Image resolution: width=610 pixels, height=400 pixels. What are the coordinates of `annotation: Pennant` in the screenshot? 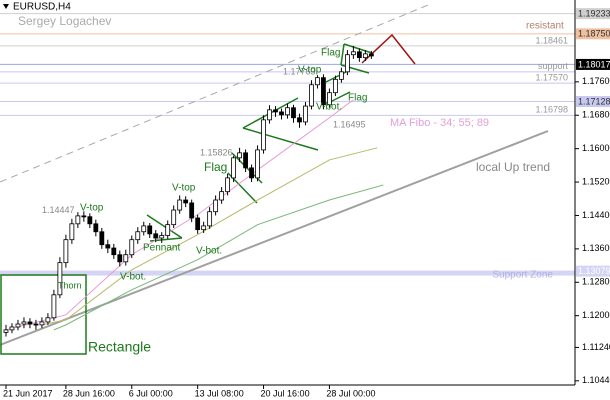 It's located at (161, 248).